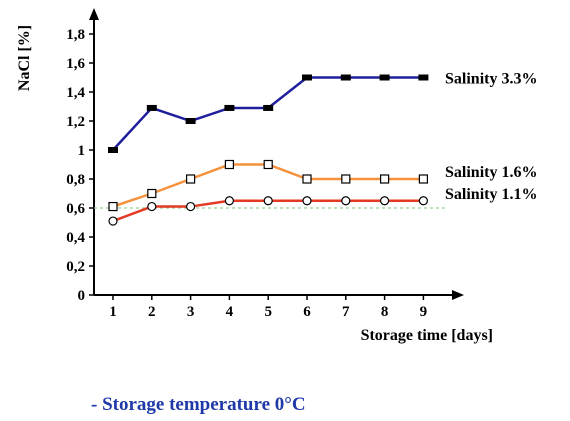  Describe the element at coordinates (491, 172) in the screenshot. I see `series-label: Salinity 1.6%` at that location.